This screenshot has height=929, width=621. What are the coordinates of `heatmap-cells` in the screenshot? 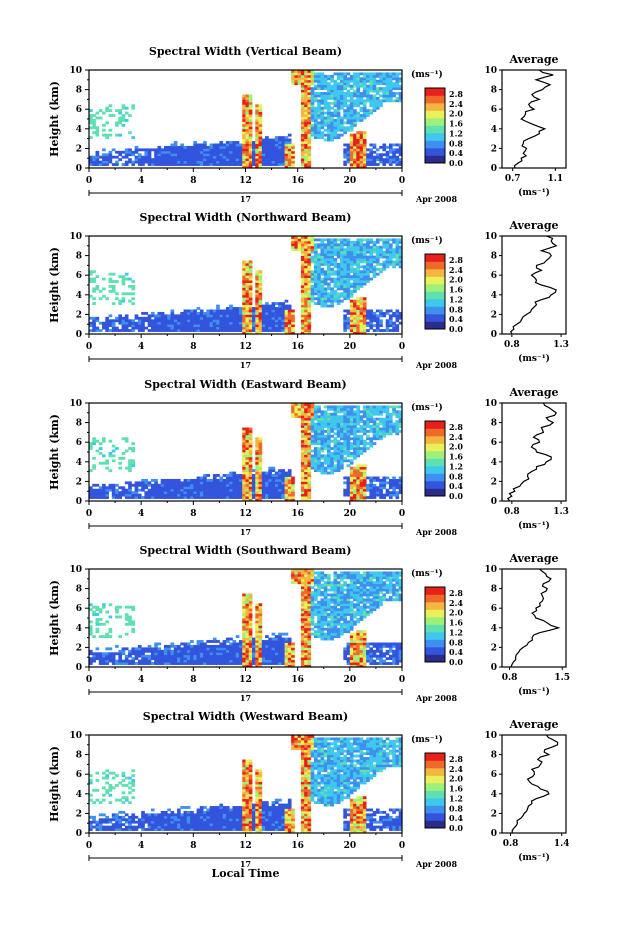 It's located at (246, 618).